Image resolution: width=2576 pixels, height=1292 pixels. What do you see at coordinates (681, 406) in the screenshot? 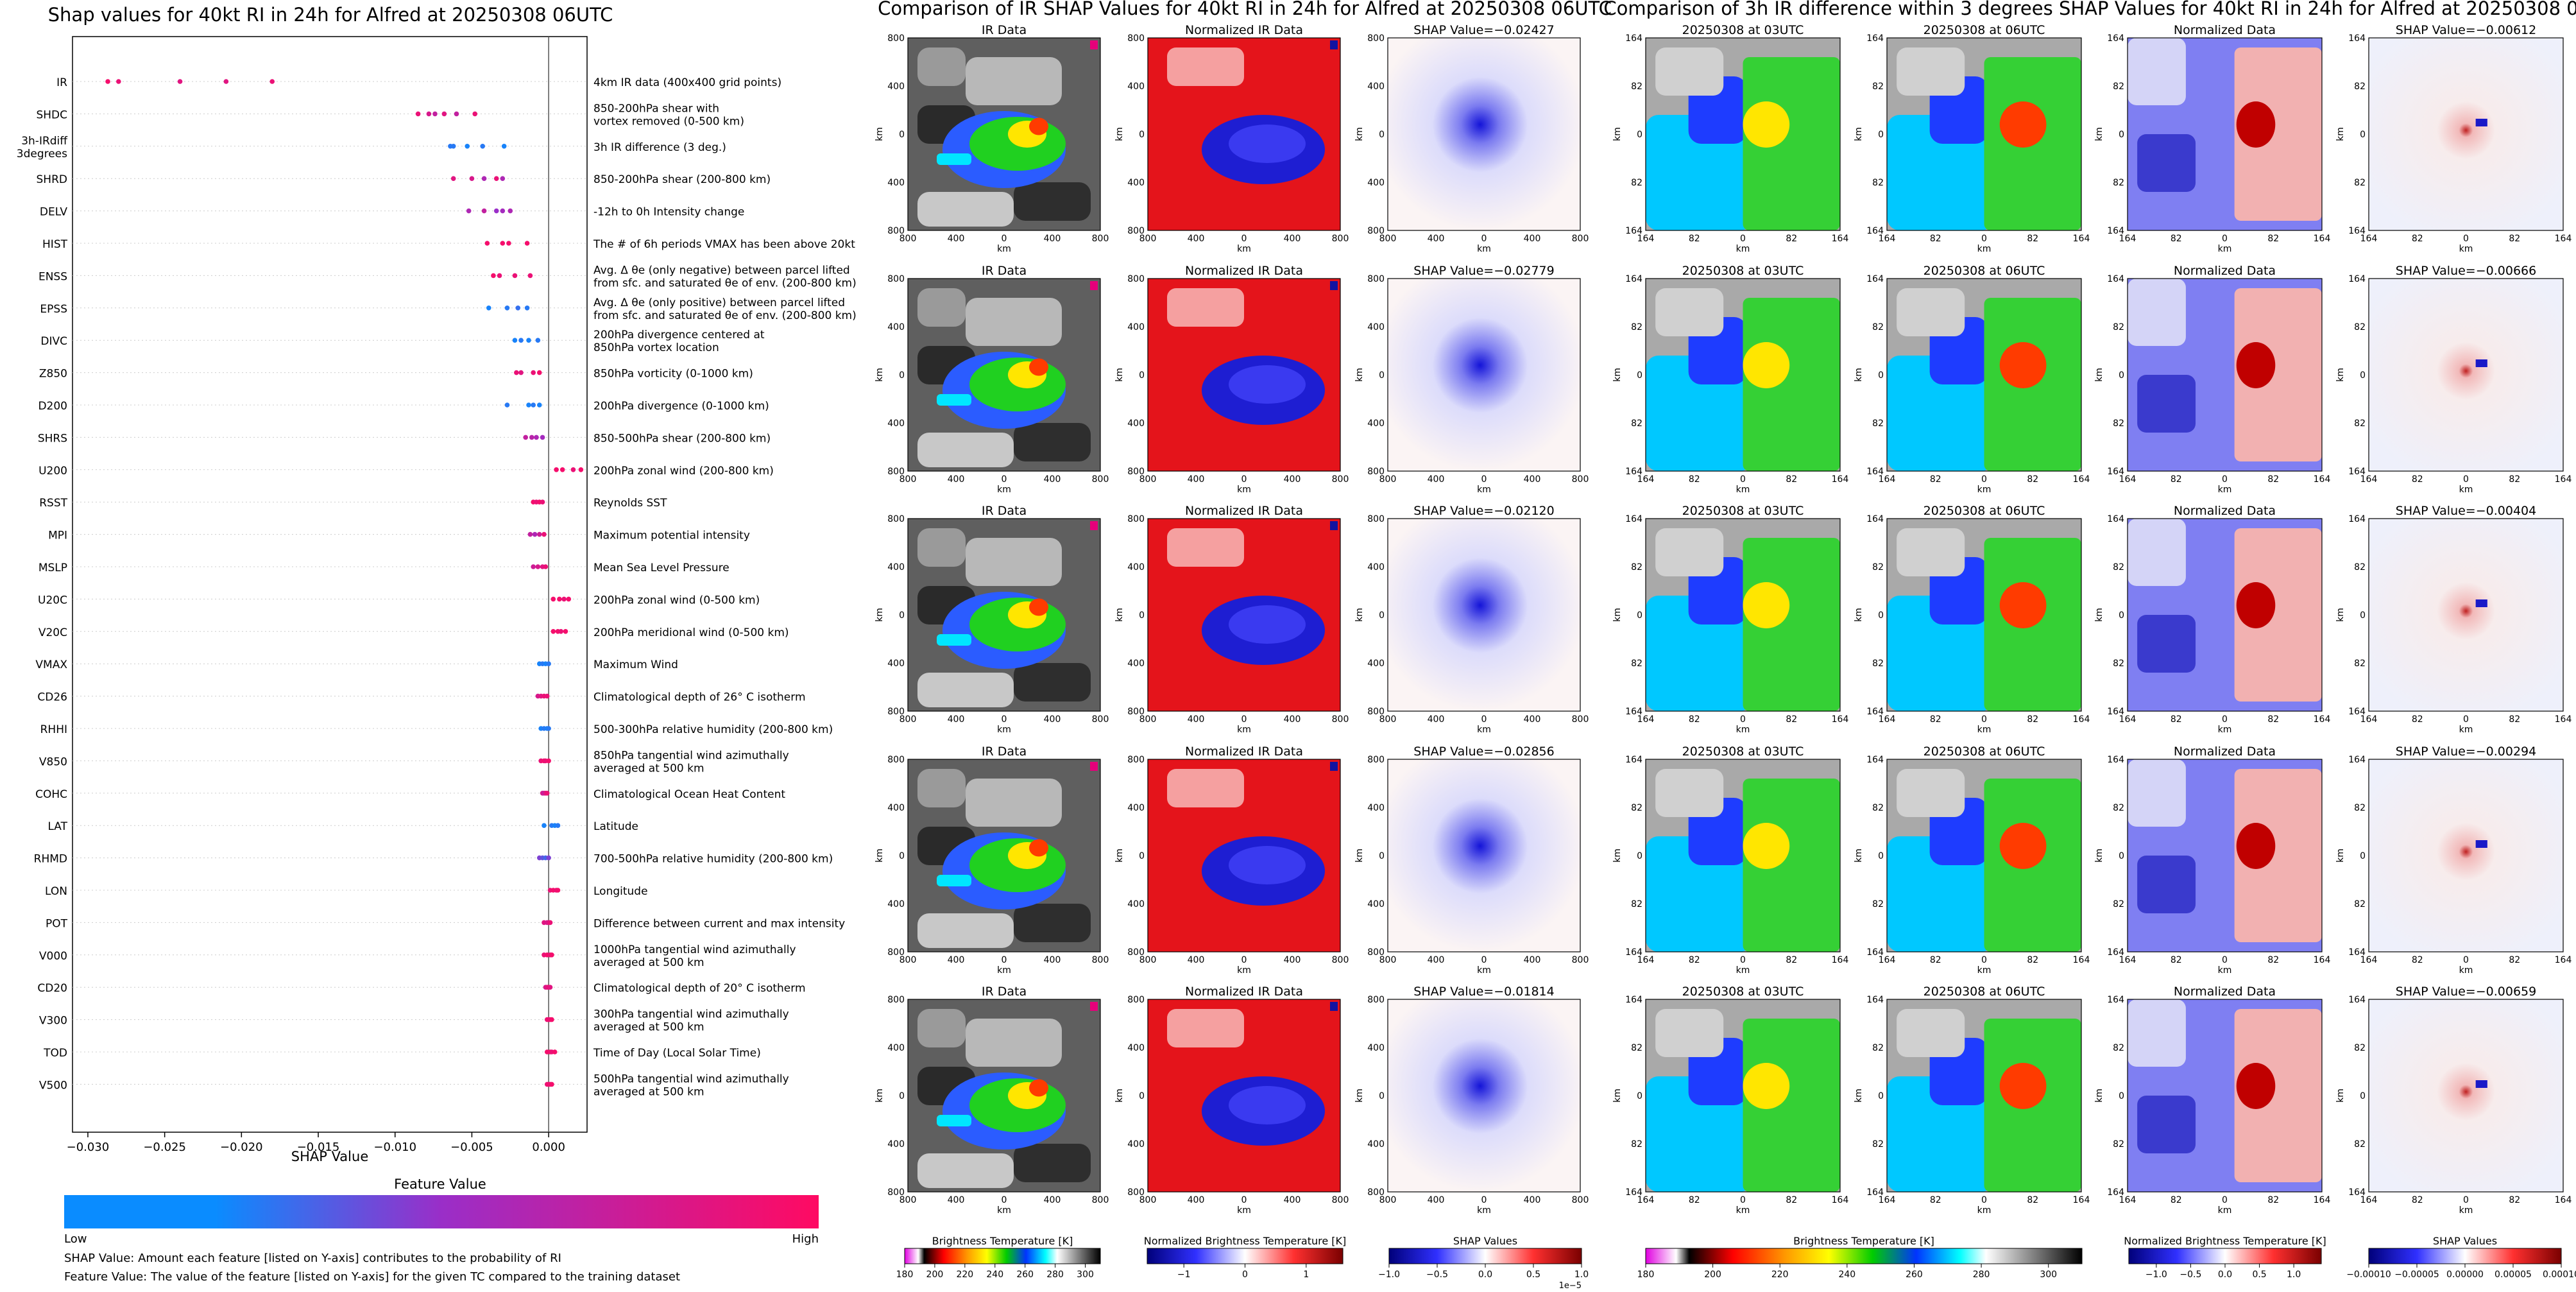
I see `feature-description: 200hPa divergence (0-1000 km)` at bounding box center [681, 406].